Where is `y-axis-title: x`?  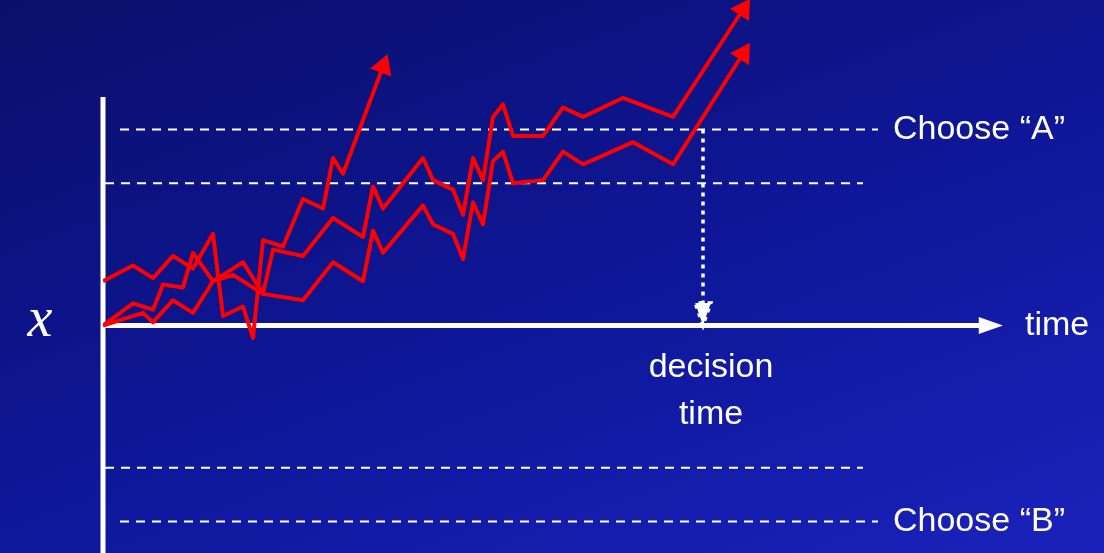 y-axis-title: x is located at coordinates (39, 317).